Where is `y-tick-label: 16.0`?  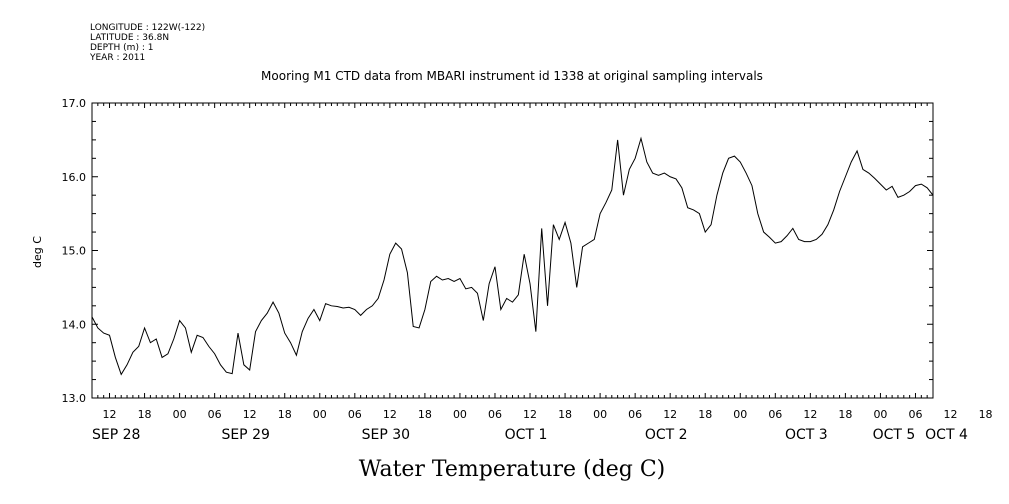 y-tick-label: 16.0 is located at coordinates (74, 177).